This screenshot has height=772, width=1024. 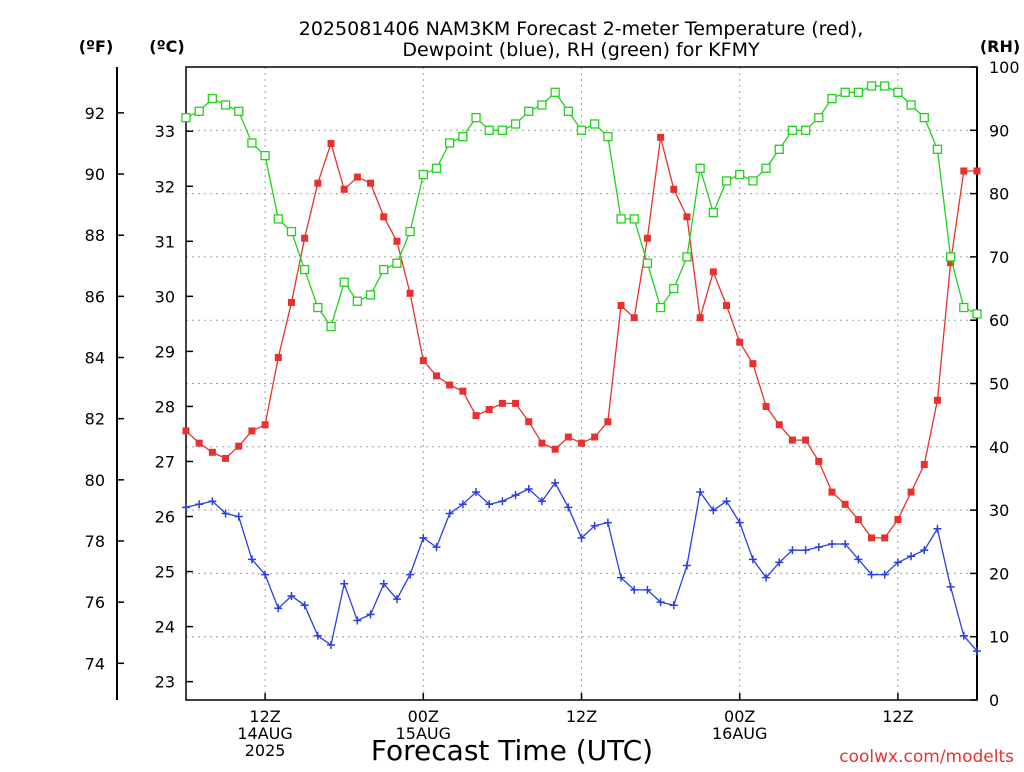 What do you see at coordinates (95, 113) in the screenshot?
I see `fahrenheit-tick-label: 92` at bounding box center [95, 113].